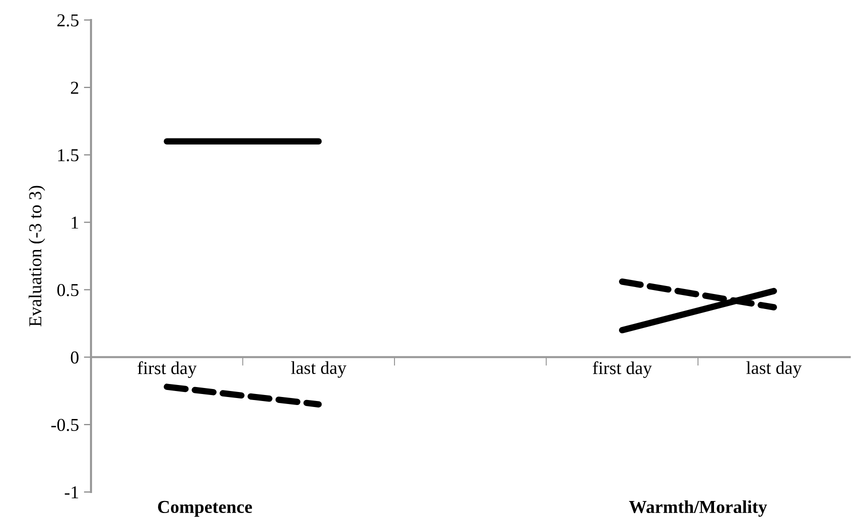 Image resolution: width=854 pixels, height=519 pixels. Describe the element at coordinates (67, 290) in the screenshot. I see `y-tick-label: 0.5` at that location.